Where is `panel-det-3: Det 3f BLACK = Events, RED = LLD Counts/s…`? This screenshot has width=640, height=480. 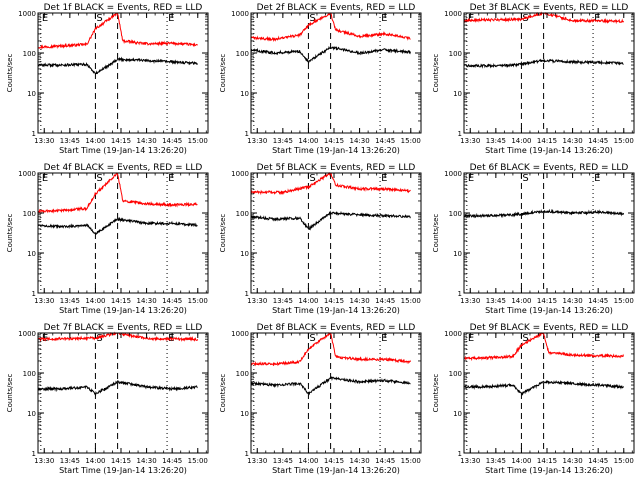 panel-det-3: Det 3f BLACK = Events, RED = LLD Counts/s… is located at coordinates (533, 79).